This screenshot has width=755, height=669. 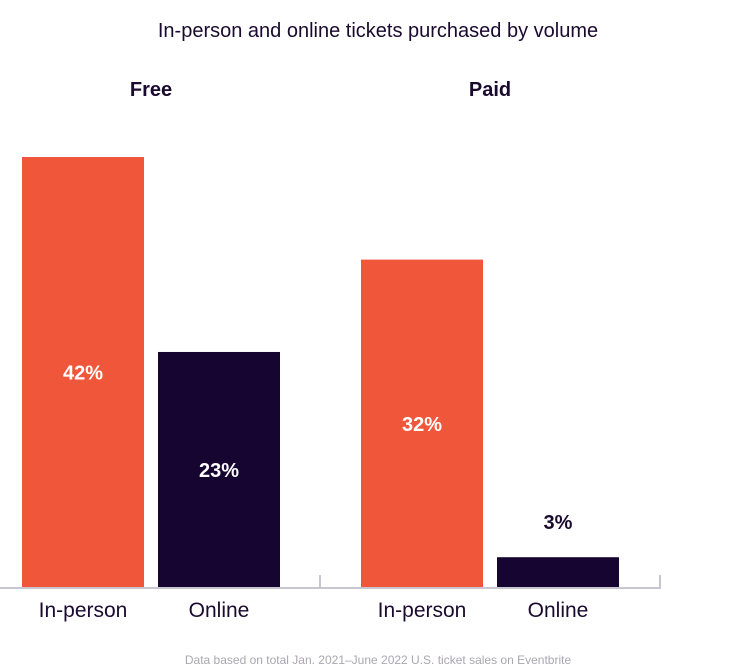 What do you see at coordinates (151, 90) in the screenshot?
I see `group-label: Free` at bounding box center [151, 90].